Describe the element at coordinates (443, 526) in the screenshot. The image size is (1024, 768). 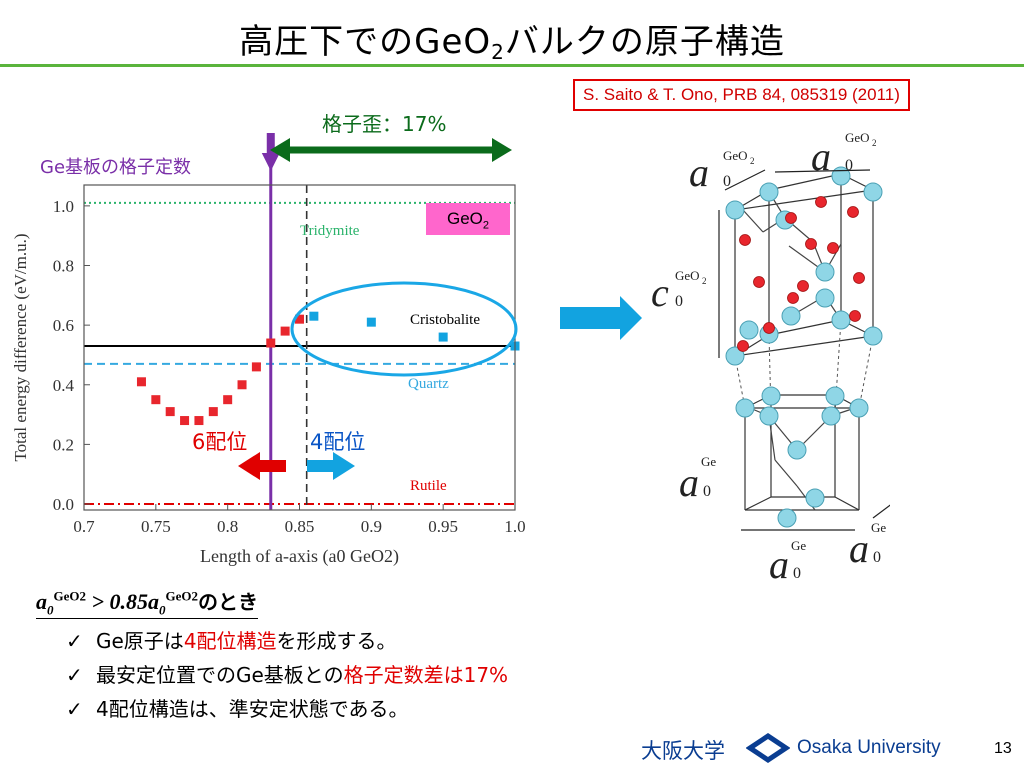
I see `x-tick-label: 0.95` at that location.